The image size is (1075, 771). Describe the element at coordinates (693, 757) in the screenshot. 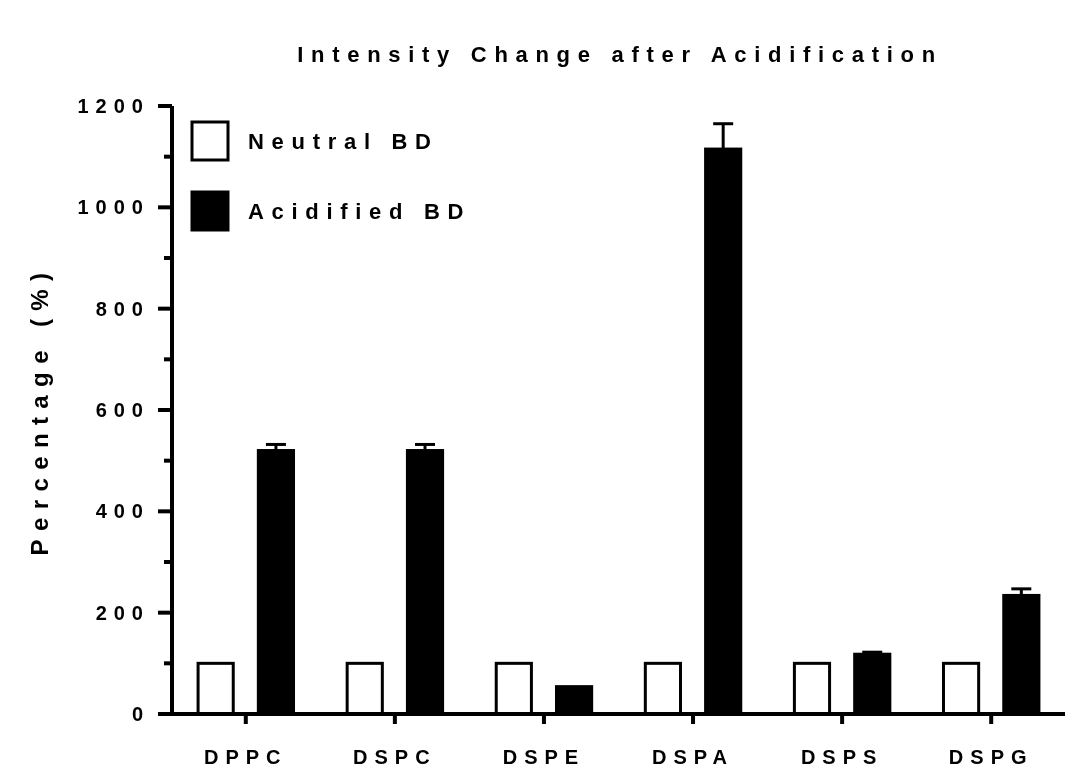

I see `x-tick-label: DSPA` at that location.